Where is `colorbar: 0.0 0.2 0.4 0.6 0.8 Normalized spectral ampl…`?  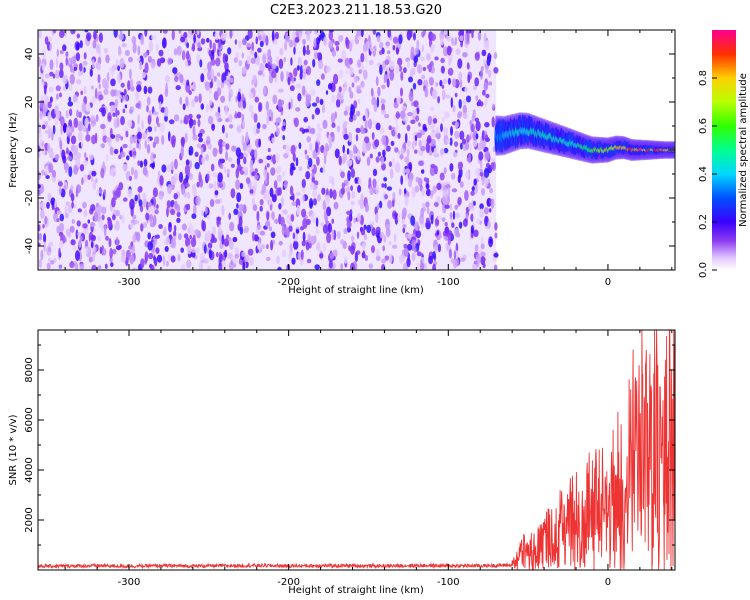 colorbar: 0.0 0.2 0.4 0.6 0.8 Normalized spectral ampl… is located at coordinates (723, 154).